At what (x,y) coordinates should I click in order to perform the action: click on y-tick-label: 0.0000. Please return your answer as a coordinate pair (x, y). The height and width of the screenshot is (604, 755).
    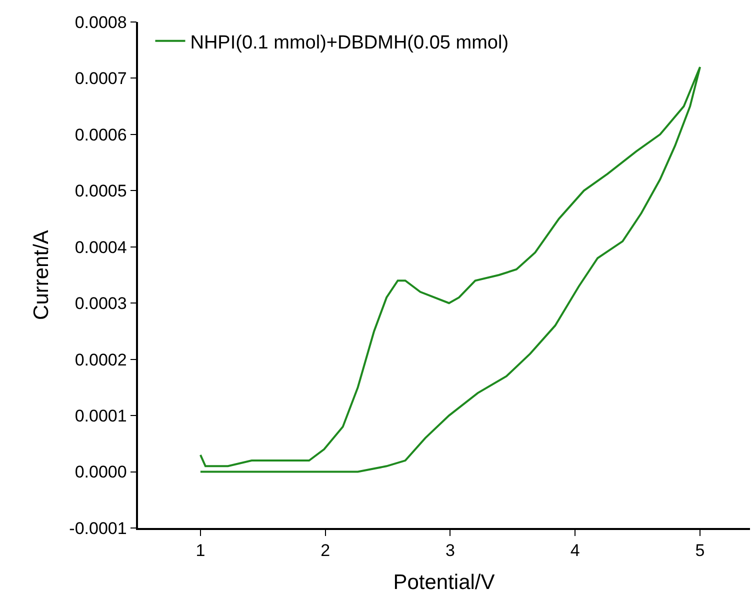
    Looking at the image, I should click on (100, 472).